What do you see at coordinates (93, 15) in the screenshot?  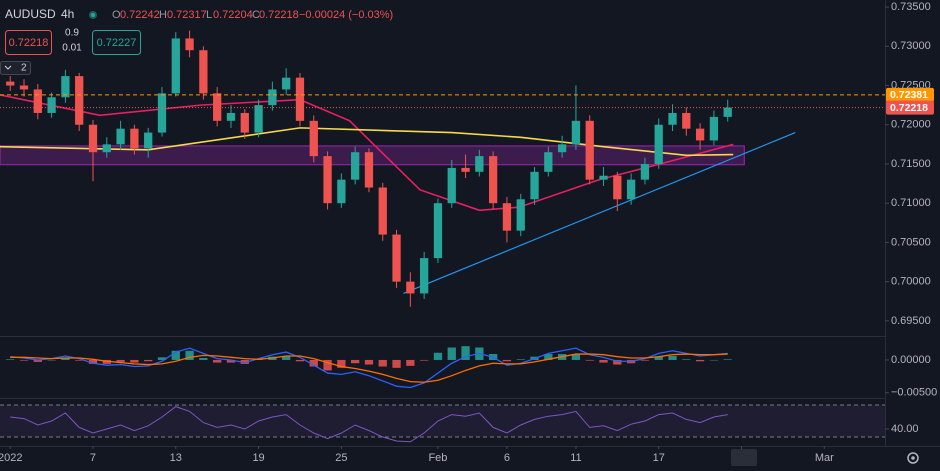 I see `market-status-dot` at bounding box center [93, 15].